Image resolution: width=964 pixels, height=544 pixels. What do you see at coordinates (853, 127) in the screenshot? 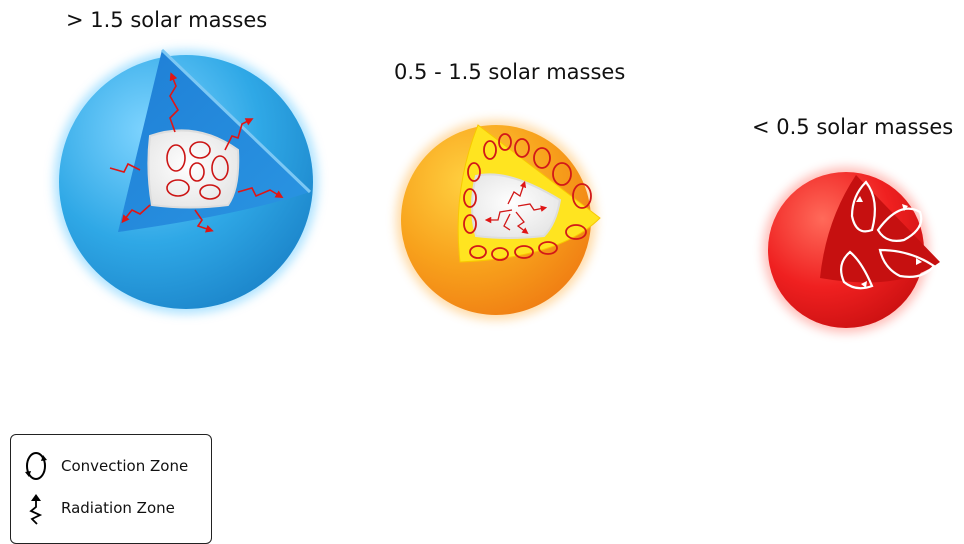
I see `star-label-low-mass: < 0.5 solar masses` at bounding box center [853, 127].